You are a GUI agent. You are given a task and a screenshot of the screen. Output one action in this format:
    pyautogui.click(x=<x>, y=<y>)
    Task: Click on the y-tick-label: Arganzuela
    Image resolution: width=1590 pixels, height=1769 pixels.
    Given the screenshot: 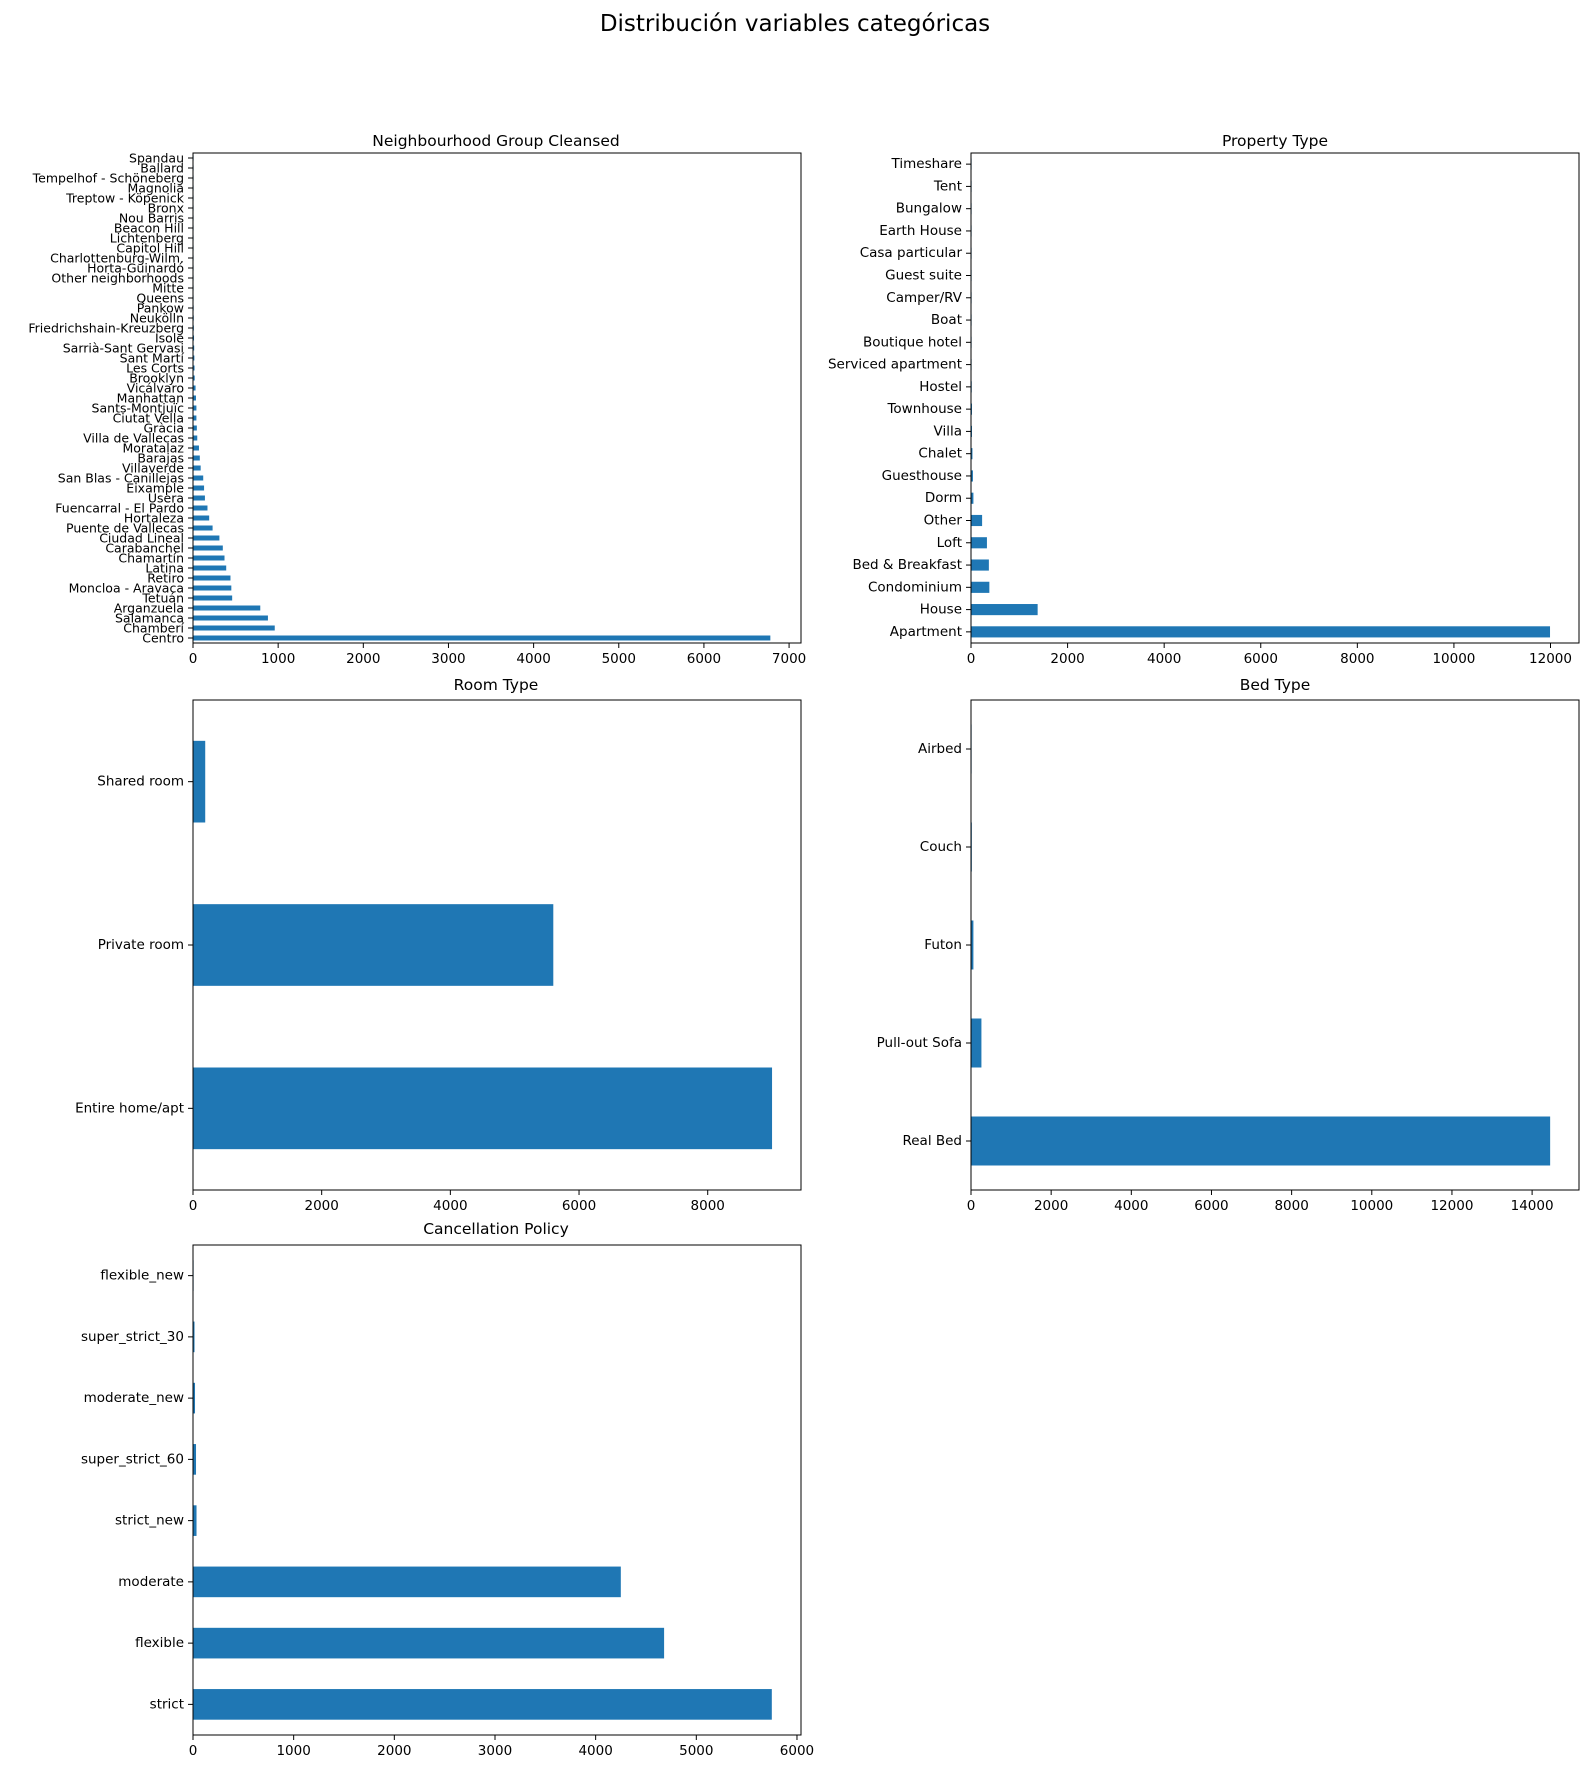 What is the action you would take?
    pyautogui.click(x=149, y=608)
    